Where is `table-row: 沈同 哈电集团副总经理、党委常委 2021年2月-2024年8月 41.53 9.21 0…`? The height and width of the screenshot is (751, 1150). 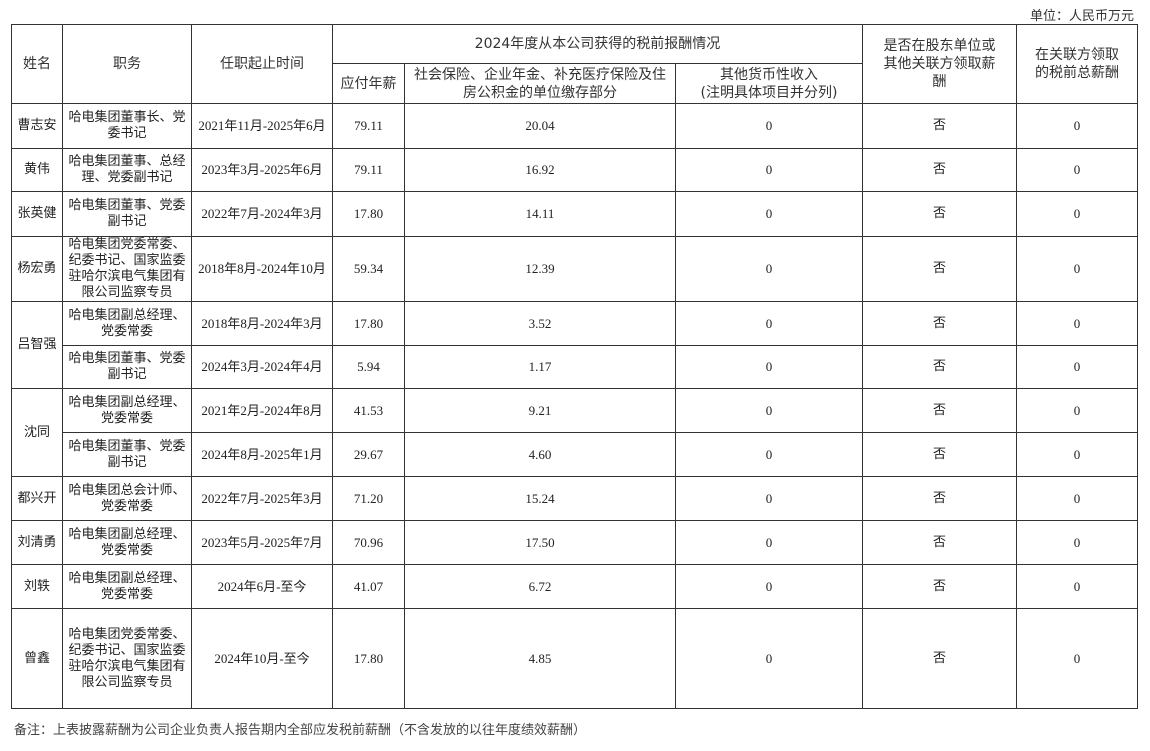
table-row: 沈同 哈电集团副总经理、党委常委 2021年2月-2024年8月 41.53 9.21 0… is located at coordinates (574, 432).